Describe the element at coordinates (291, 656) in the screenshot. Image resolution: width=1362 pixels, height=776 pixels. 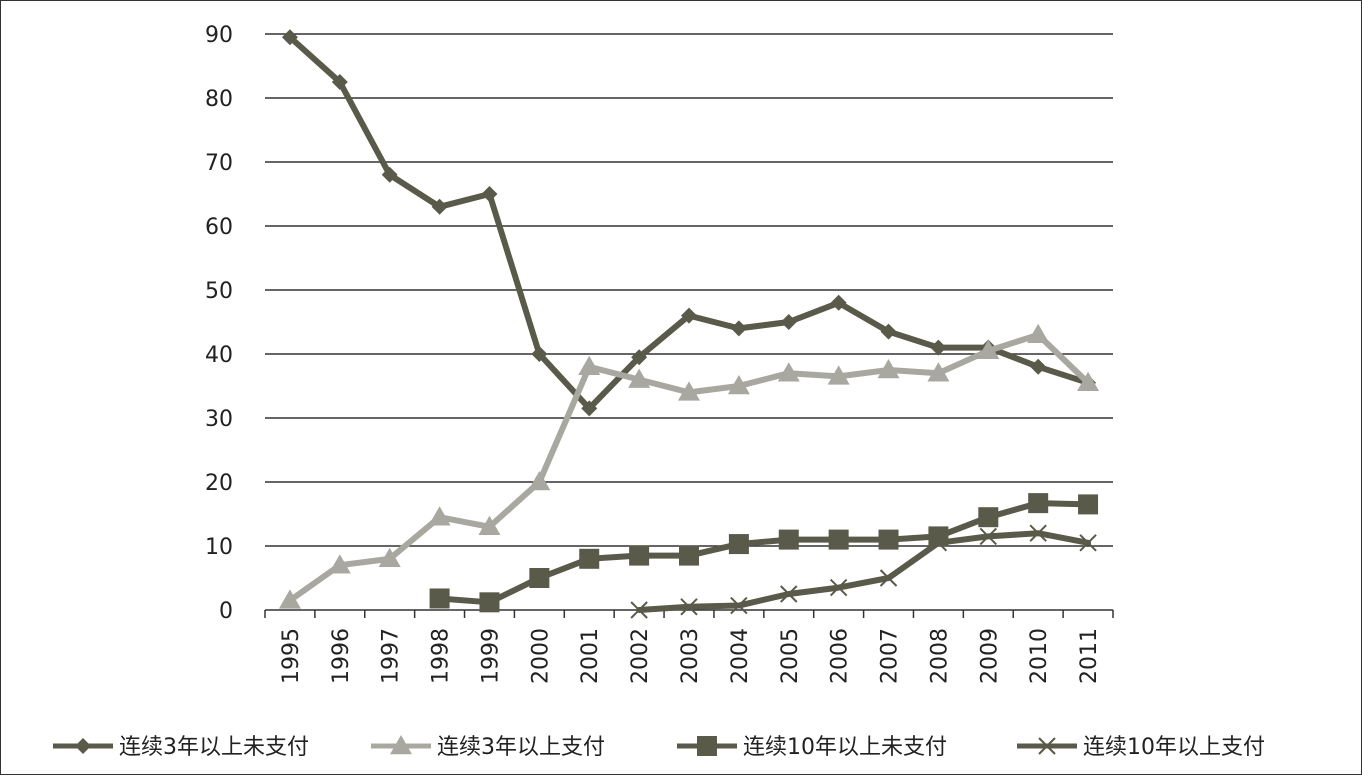
I see `x-tick-label: 1995` at that location.